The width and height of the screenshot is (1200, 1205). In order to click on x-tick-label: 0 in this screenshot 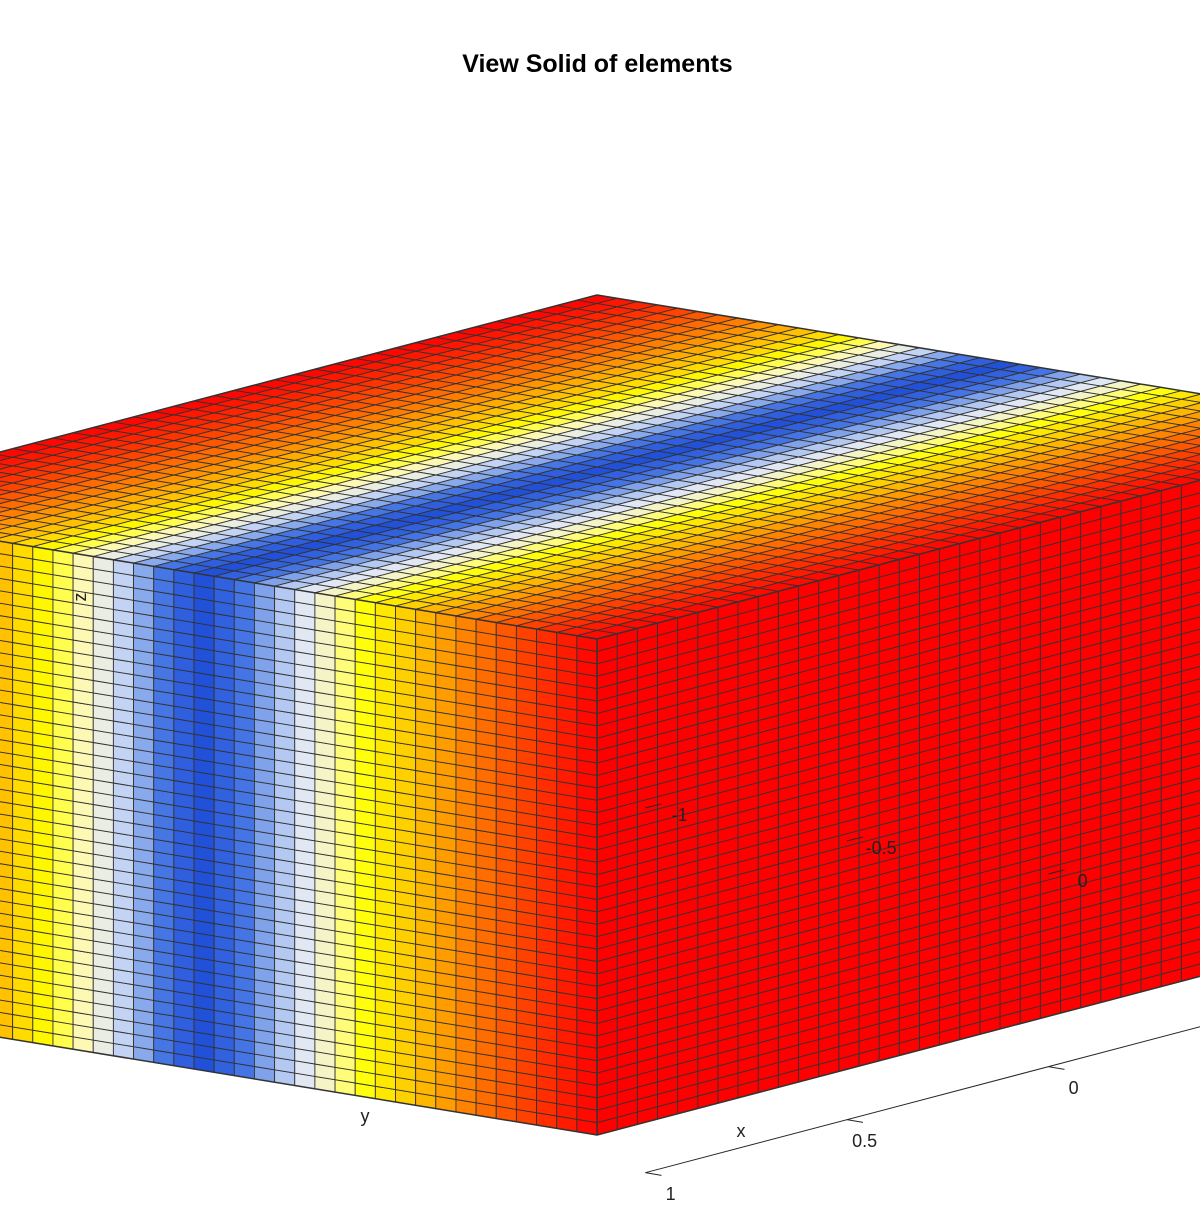, I will do `click(1083, 881)`.